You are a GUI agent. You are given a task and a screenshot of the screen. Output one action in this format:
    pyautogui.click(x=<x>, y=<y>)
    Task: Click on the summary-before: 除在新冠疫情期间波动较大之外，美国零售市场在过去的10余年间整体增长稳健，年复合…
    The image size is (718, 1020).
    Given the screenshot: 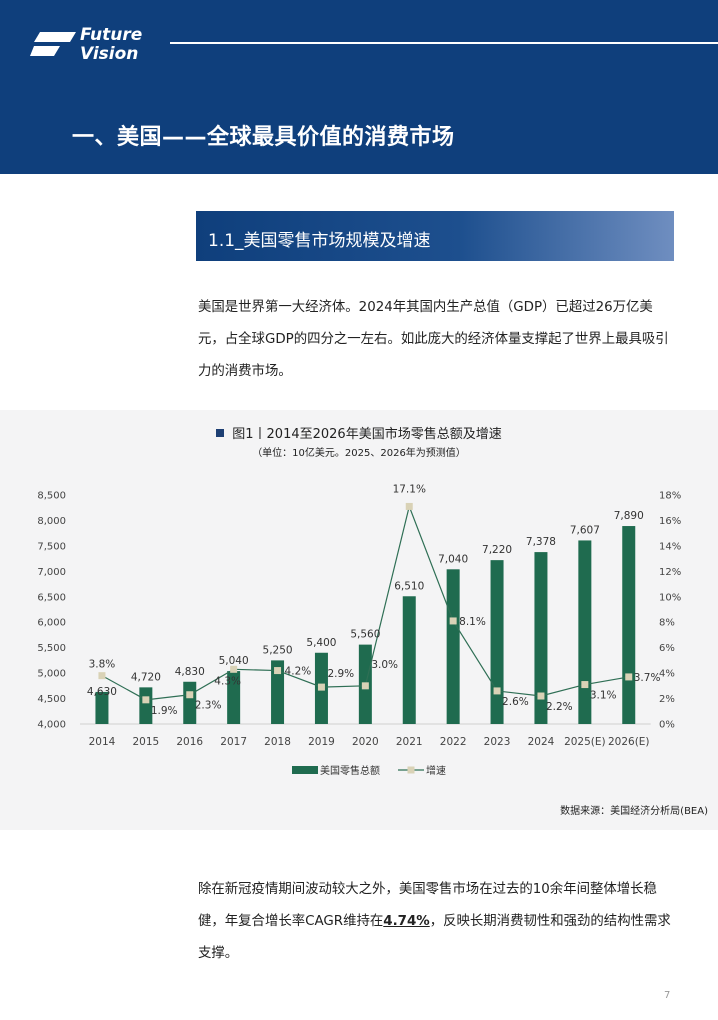 What is the action you would take?
    pyautogui.click(x=427, y=905)
    